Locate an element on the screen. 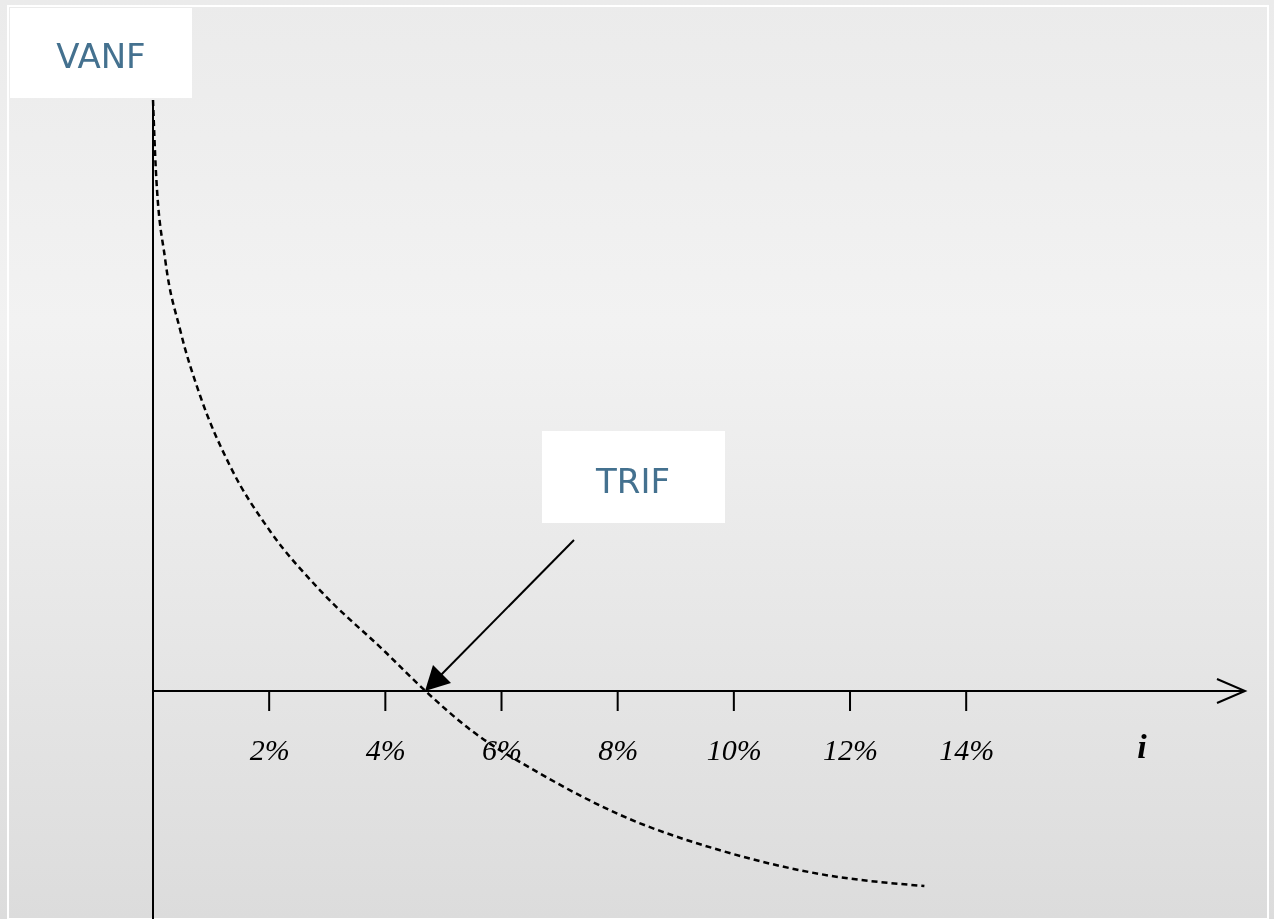  x-tick-label: 2% is located at coordinates (269, 750).